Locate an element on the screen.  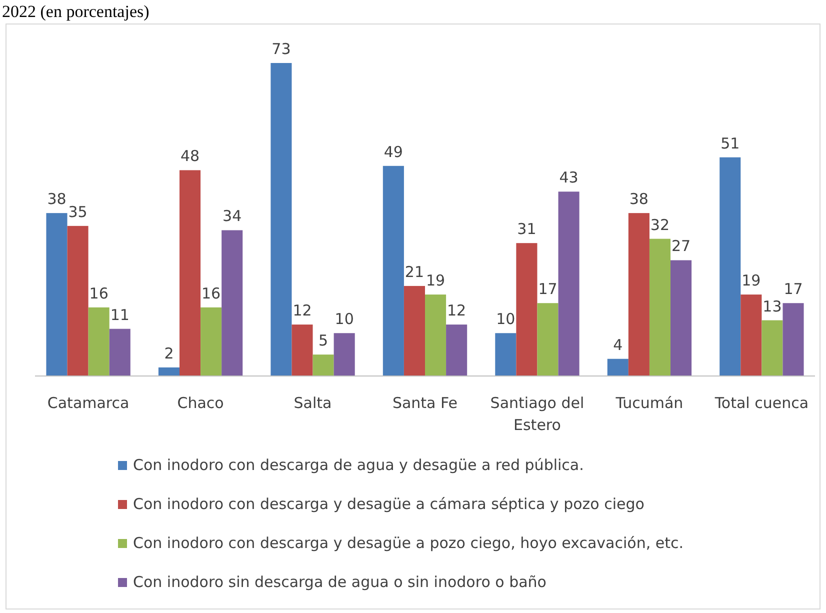
data-label: 43 is located at coordinates (568, 177).